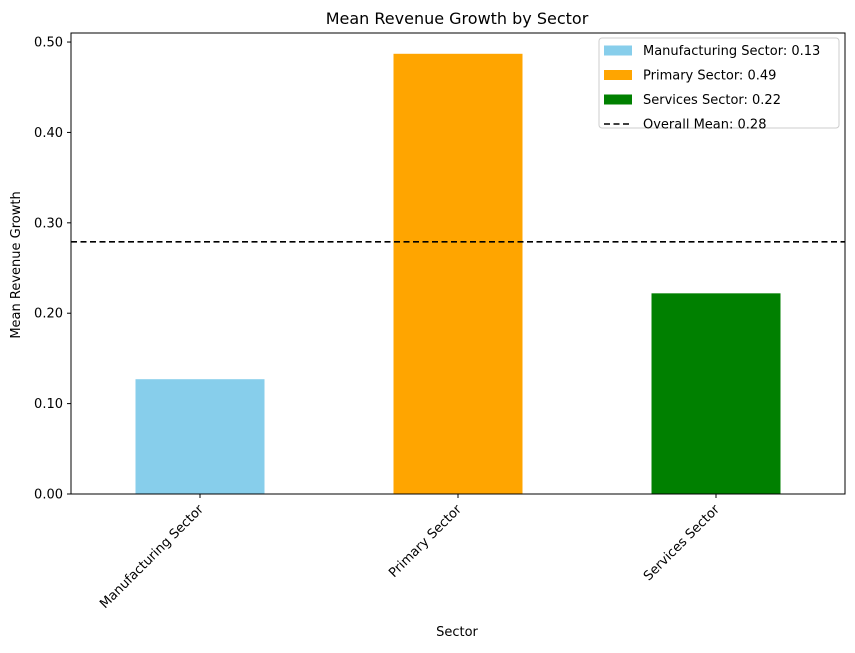  What do you see at coordinates (48, 314) in the screenshot?
I see `y-tick-label: 0.20` at bounding box center [48, 314].